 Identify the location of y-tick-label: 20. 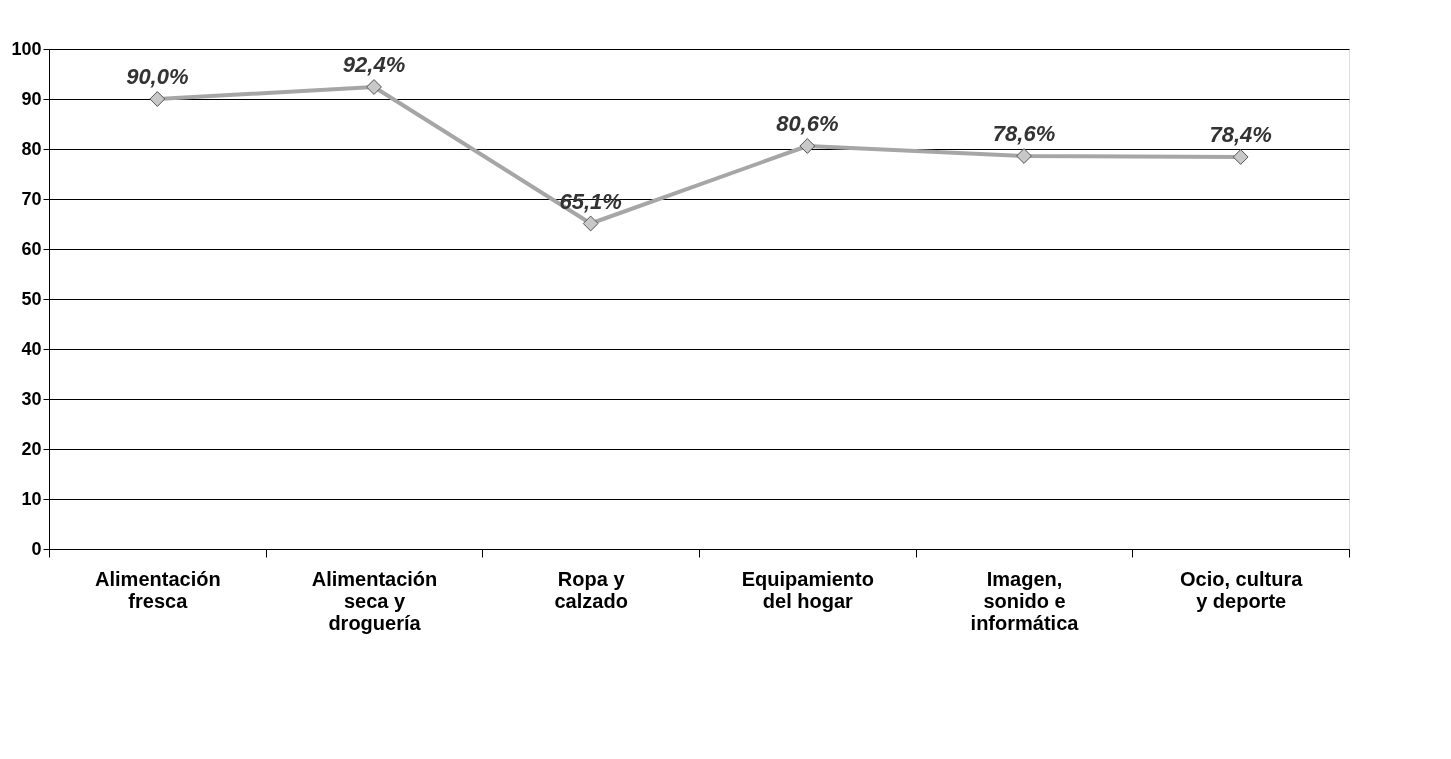
(31, 448).